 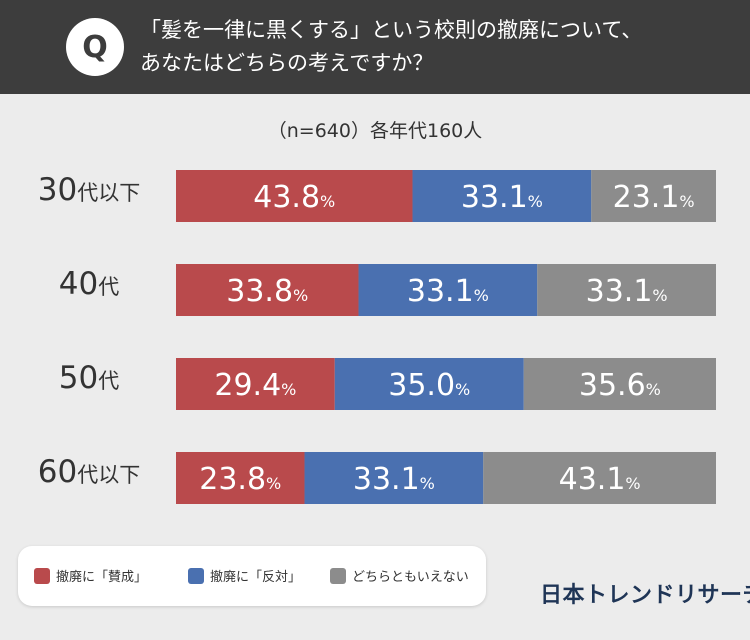 I want to click on legend-item-support: 撤廃に「賛成」, so click(x=90, y=575).